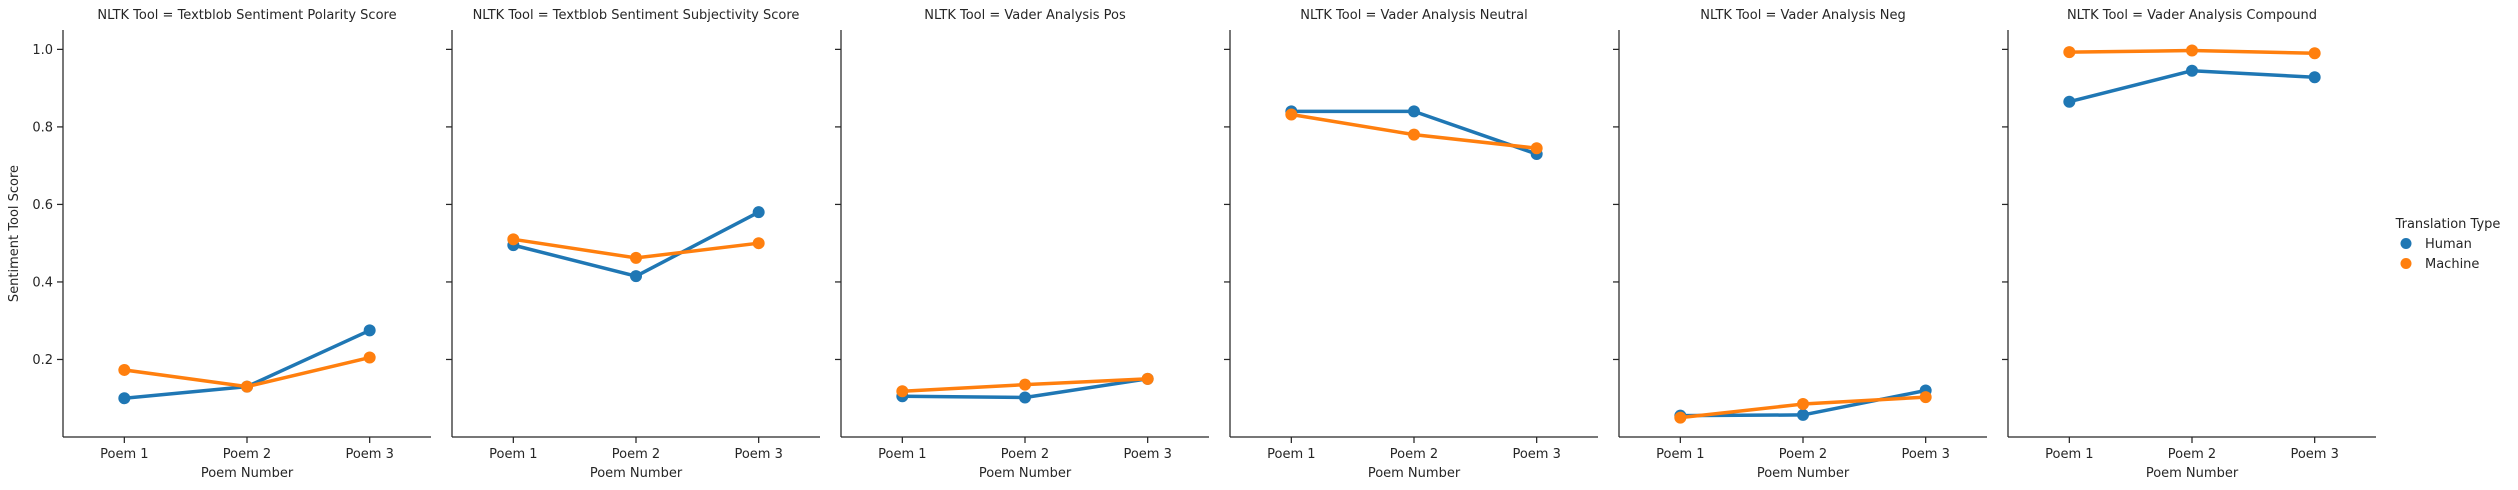  I want to click on y-axis-label: Sentiment Tool Score, so click(14, 233).